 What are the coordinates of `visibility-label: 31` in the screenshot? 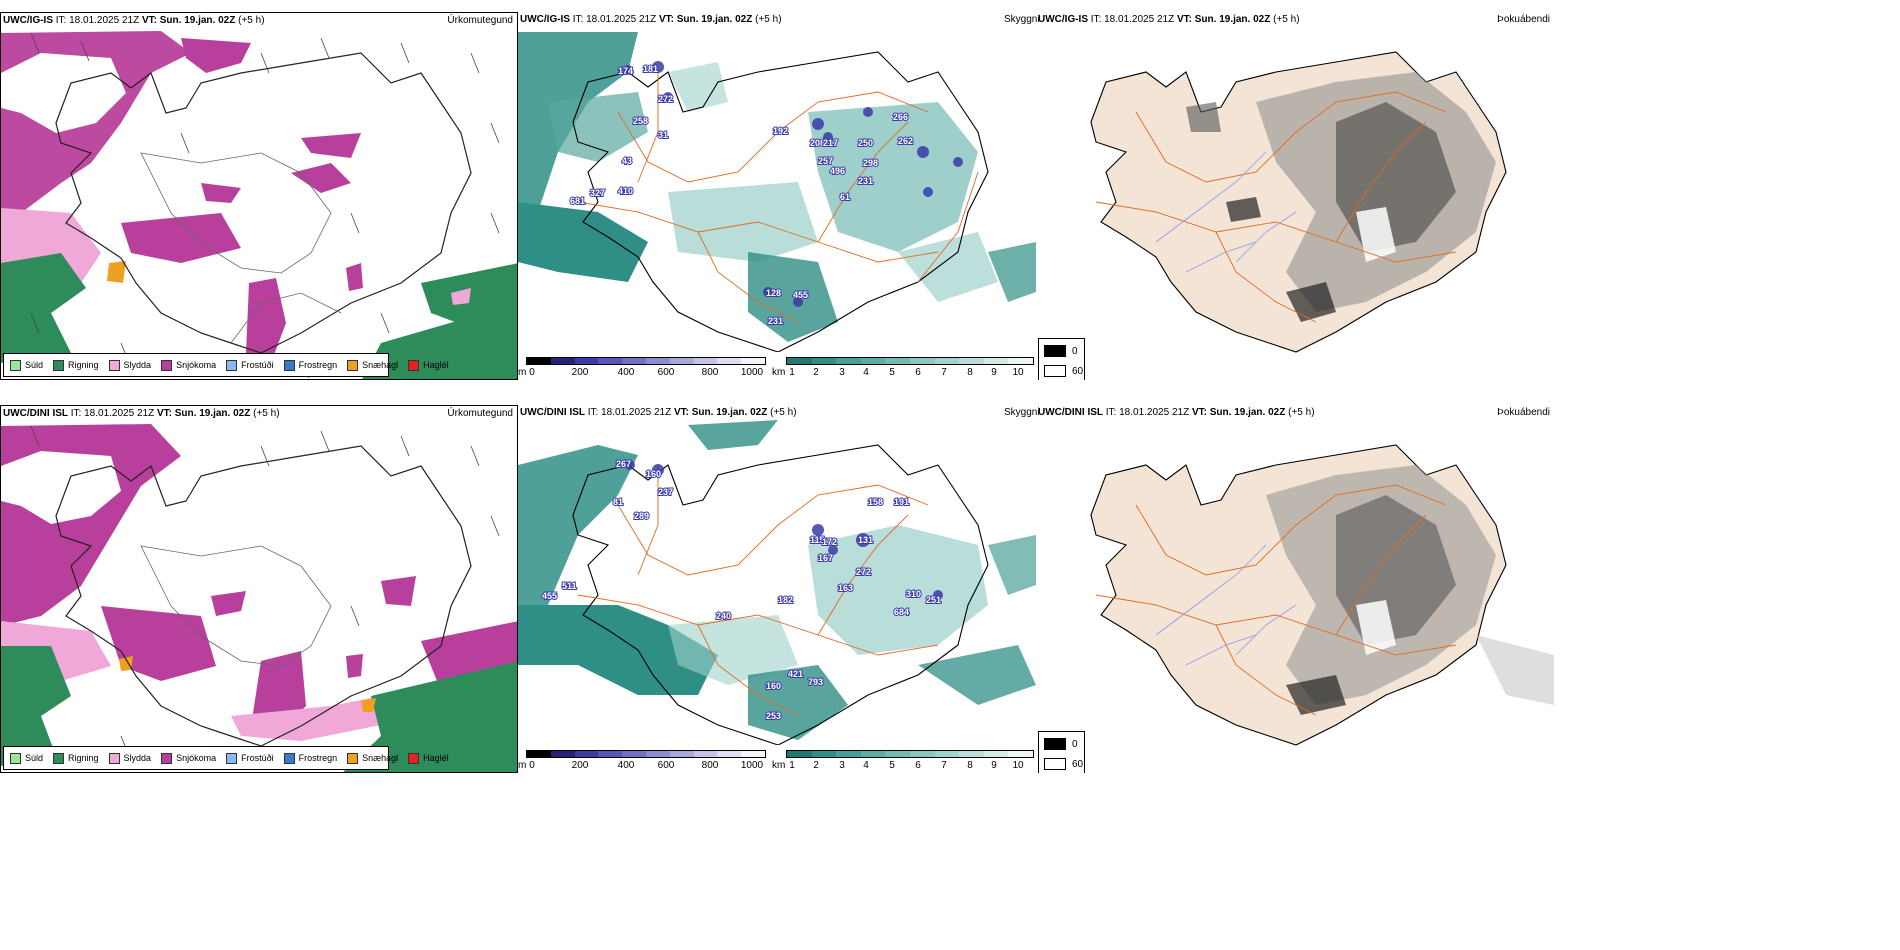 It's located at (663, 135).